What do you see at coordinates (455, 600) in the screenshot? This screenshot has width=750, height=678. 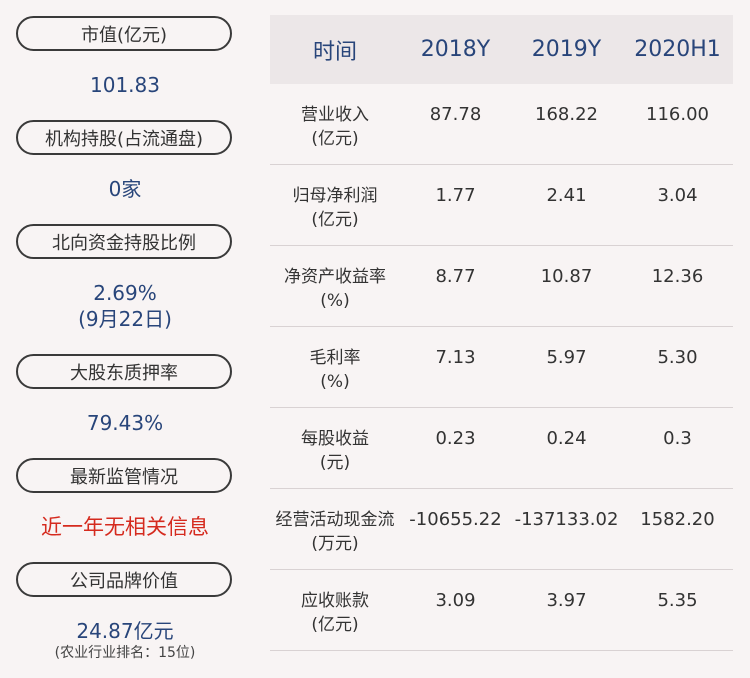 I see `cell-2018: 3.09` at bounding box center [455, 600].